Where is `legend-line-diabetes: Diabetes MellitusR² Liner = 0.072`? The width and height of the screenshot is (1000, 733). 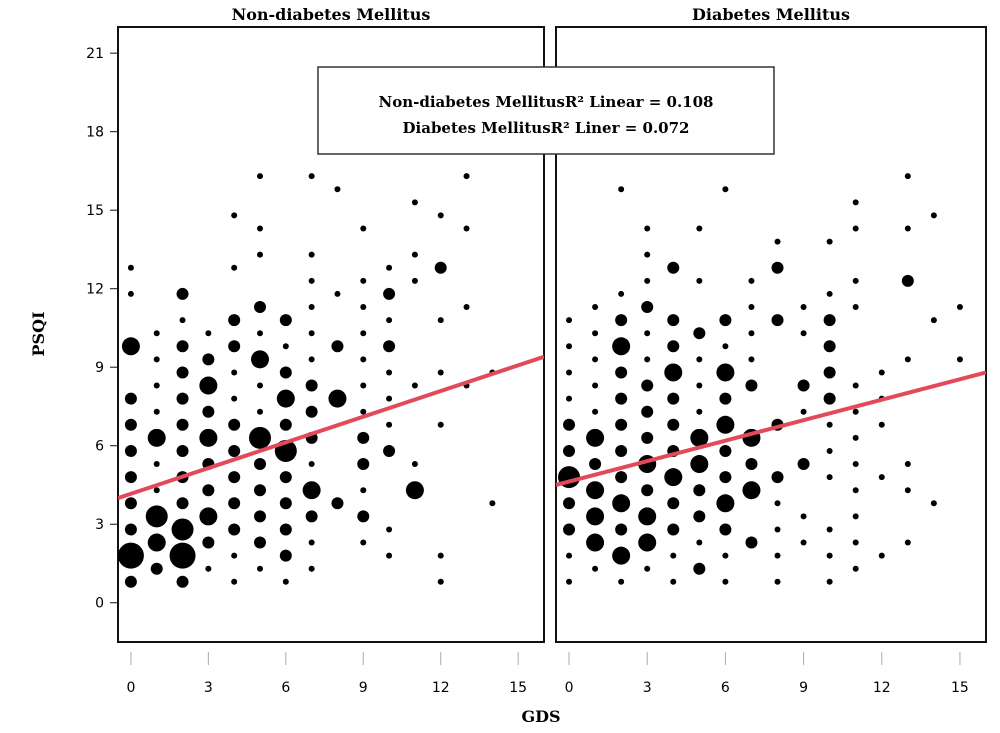
legend-line-diabetes: Diabetes MellitusR² Liner = 0.072 is located at coordinates (546, 128).